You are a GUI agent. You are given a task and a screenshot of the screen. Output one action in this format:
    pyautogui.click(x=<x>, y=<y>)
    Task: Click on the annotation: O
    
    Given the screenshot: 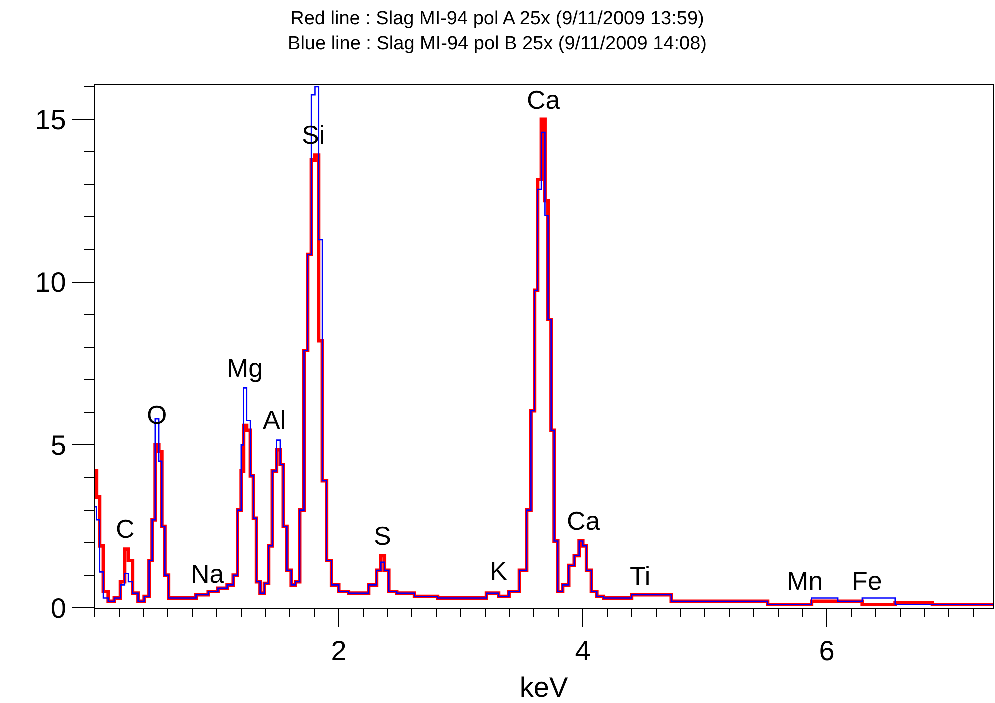 What is the action you would take?
    pyautogui.click(x=157, y=415)
    